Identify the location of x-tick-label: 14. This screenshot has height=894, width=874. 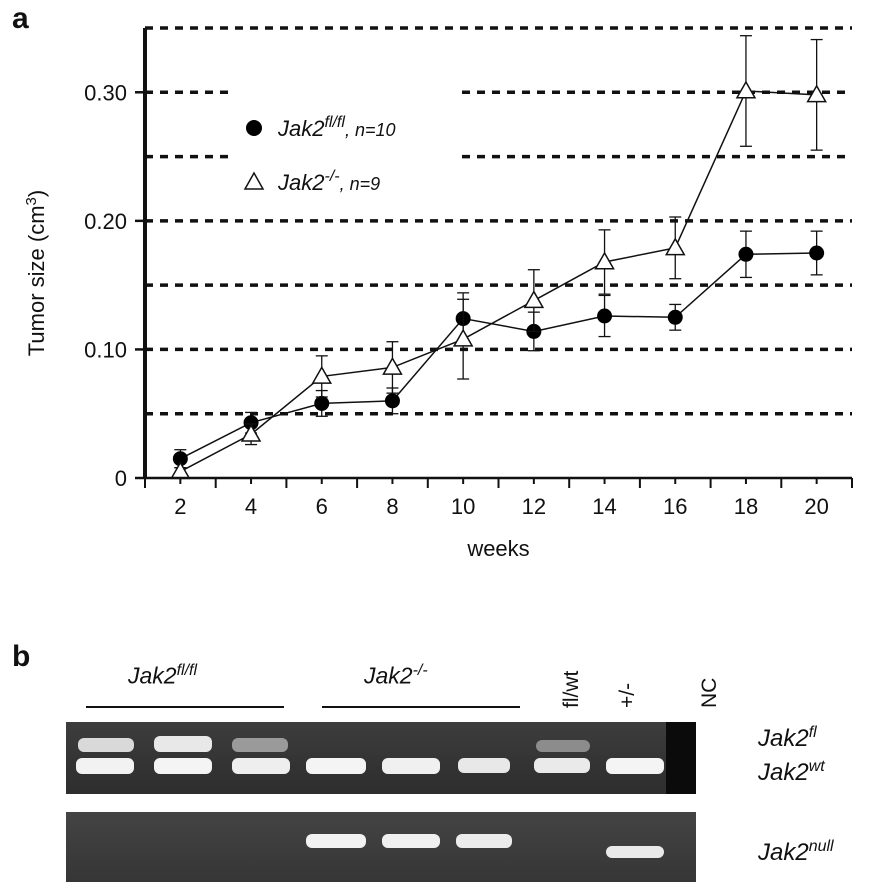
(604, 506).